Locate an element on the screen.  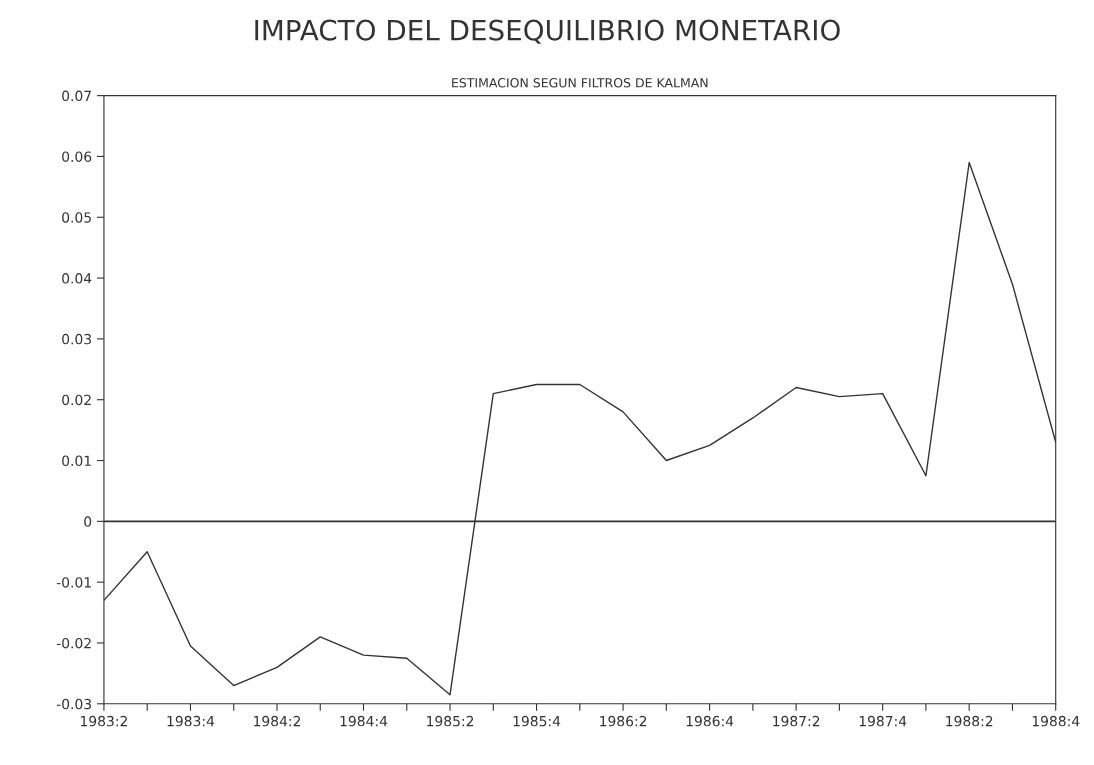
x-tick-label: 1987:2 is located at coordinates (796, 721).